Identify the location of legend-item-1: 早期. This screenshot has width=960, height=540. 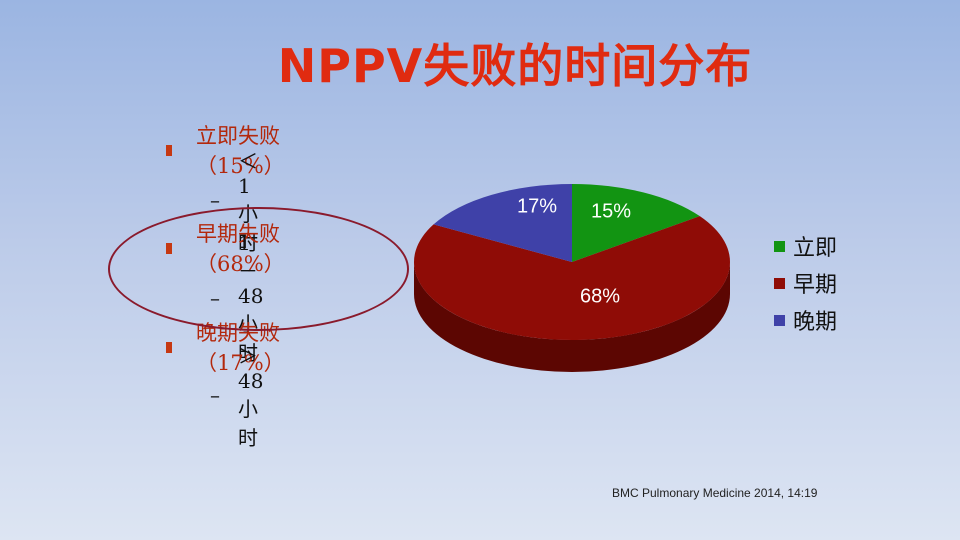
(805, 283).